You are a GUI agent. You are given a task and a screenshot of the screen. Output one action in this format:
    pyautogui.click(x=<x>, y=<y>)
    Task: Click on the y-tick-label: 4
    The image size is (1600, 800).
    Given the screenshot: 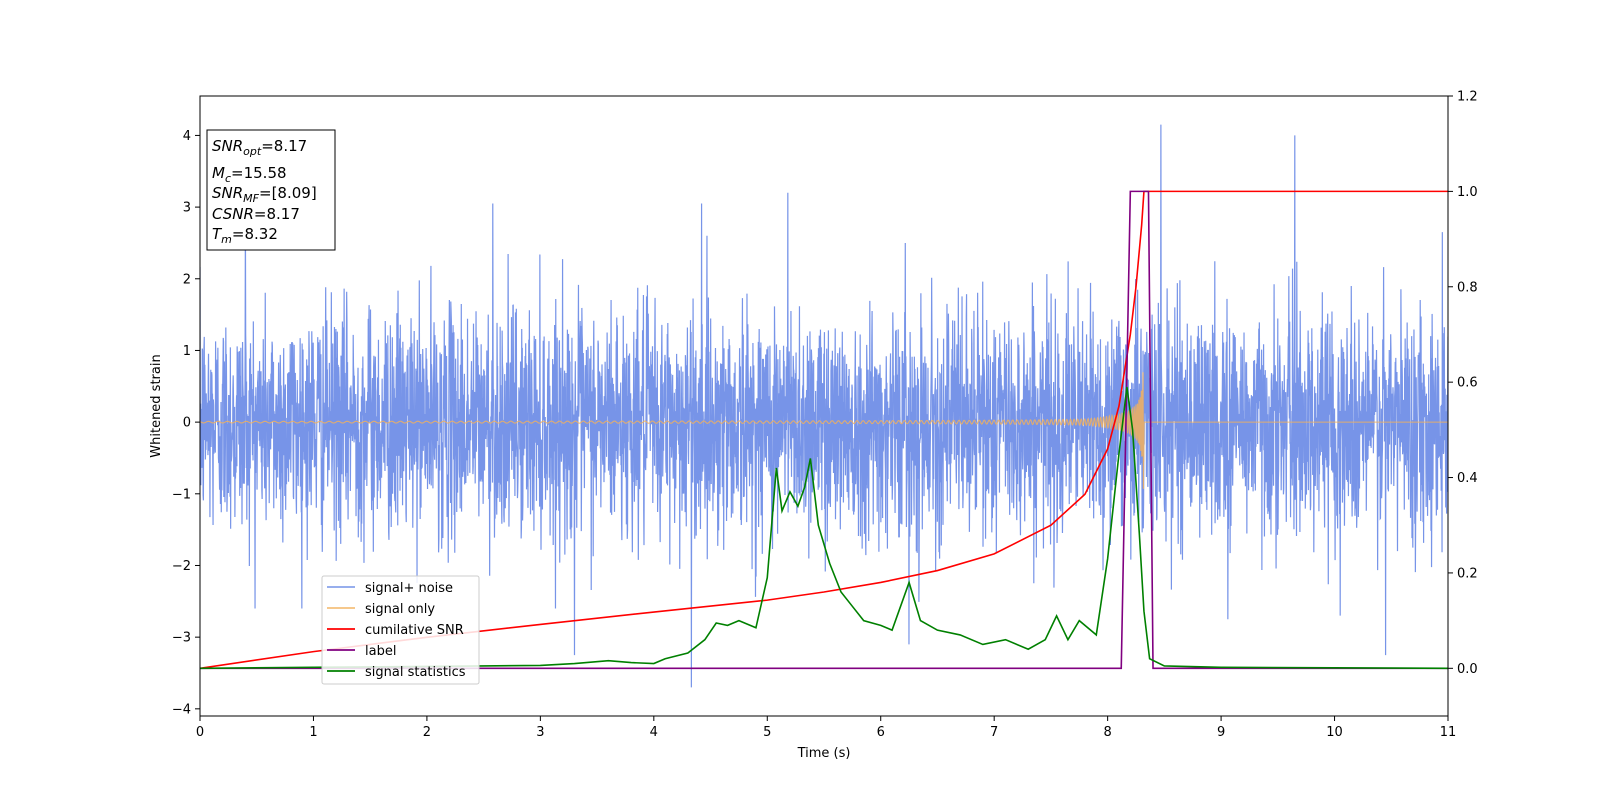 What is the action you would take?
    pyautogui.click(x=187, y=136)
    